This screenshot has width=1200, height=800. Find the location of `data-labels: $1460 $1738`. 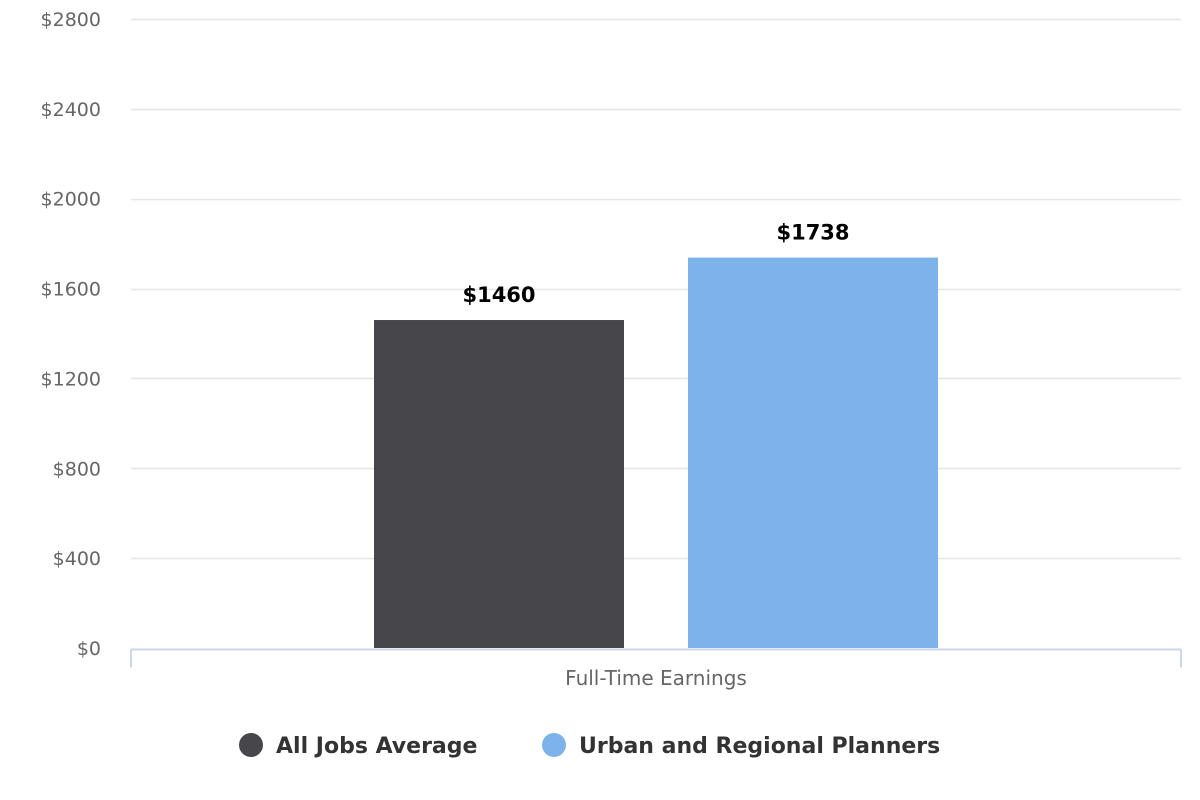

data-labels: $1460 $1738 is located at coordinates (655, 264).